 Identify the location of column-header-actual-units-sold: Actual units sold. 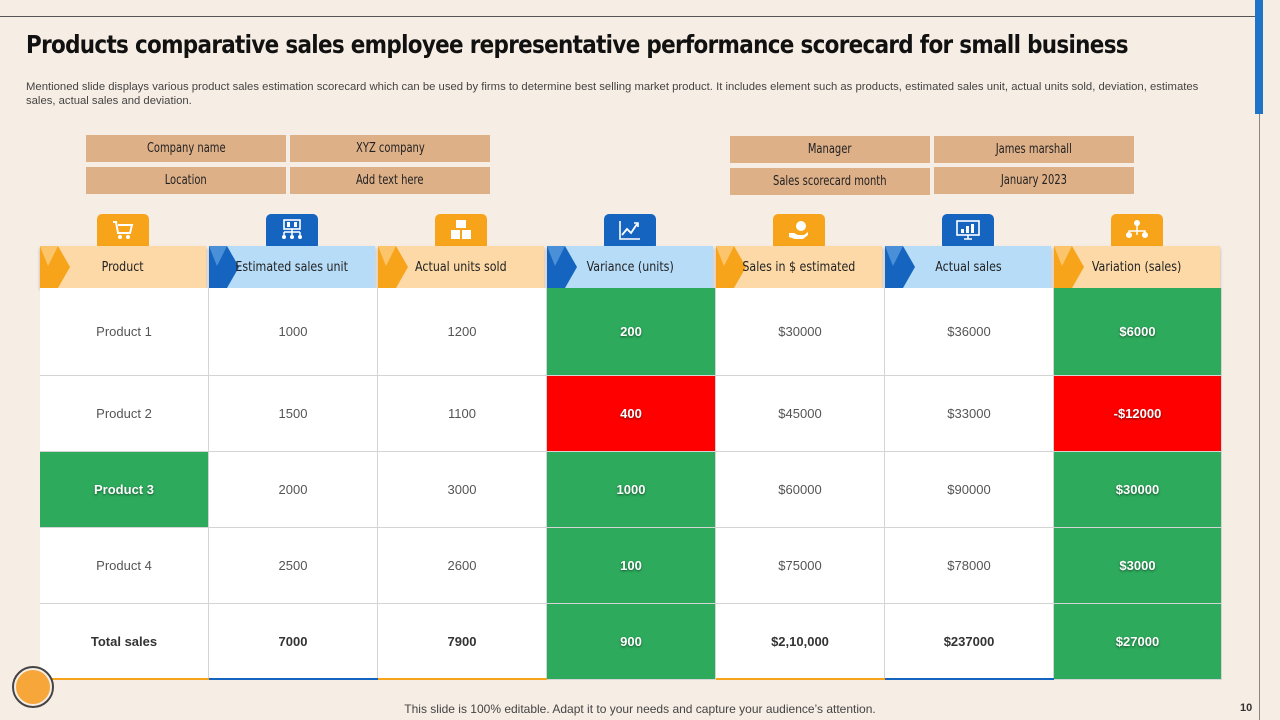
(461, 267).